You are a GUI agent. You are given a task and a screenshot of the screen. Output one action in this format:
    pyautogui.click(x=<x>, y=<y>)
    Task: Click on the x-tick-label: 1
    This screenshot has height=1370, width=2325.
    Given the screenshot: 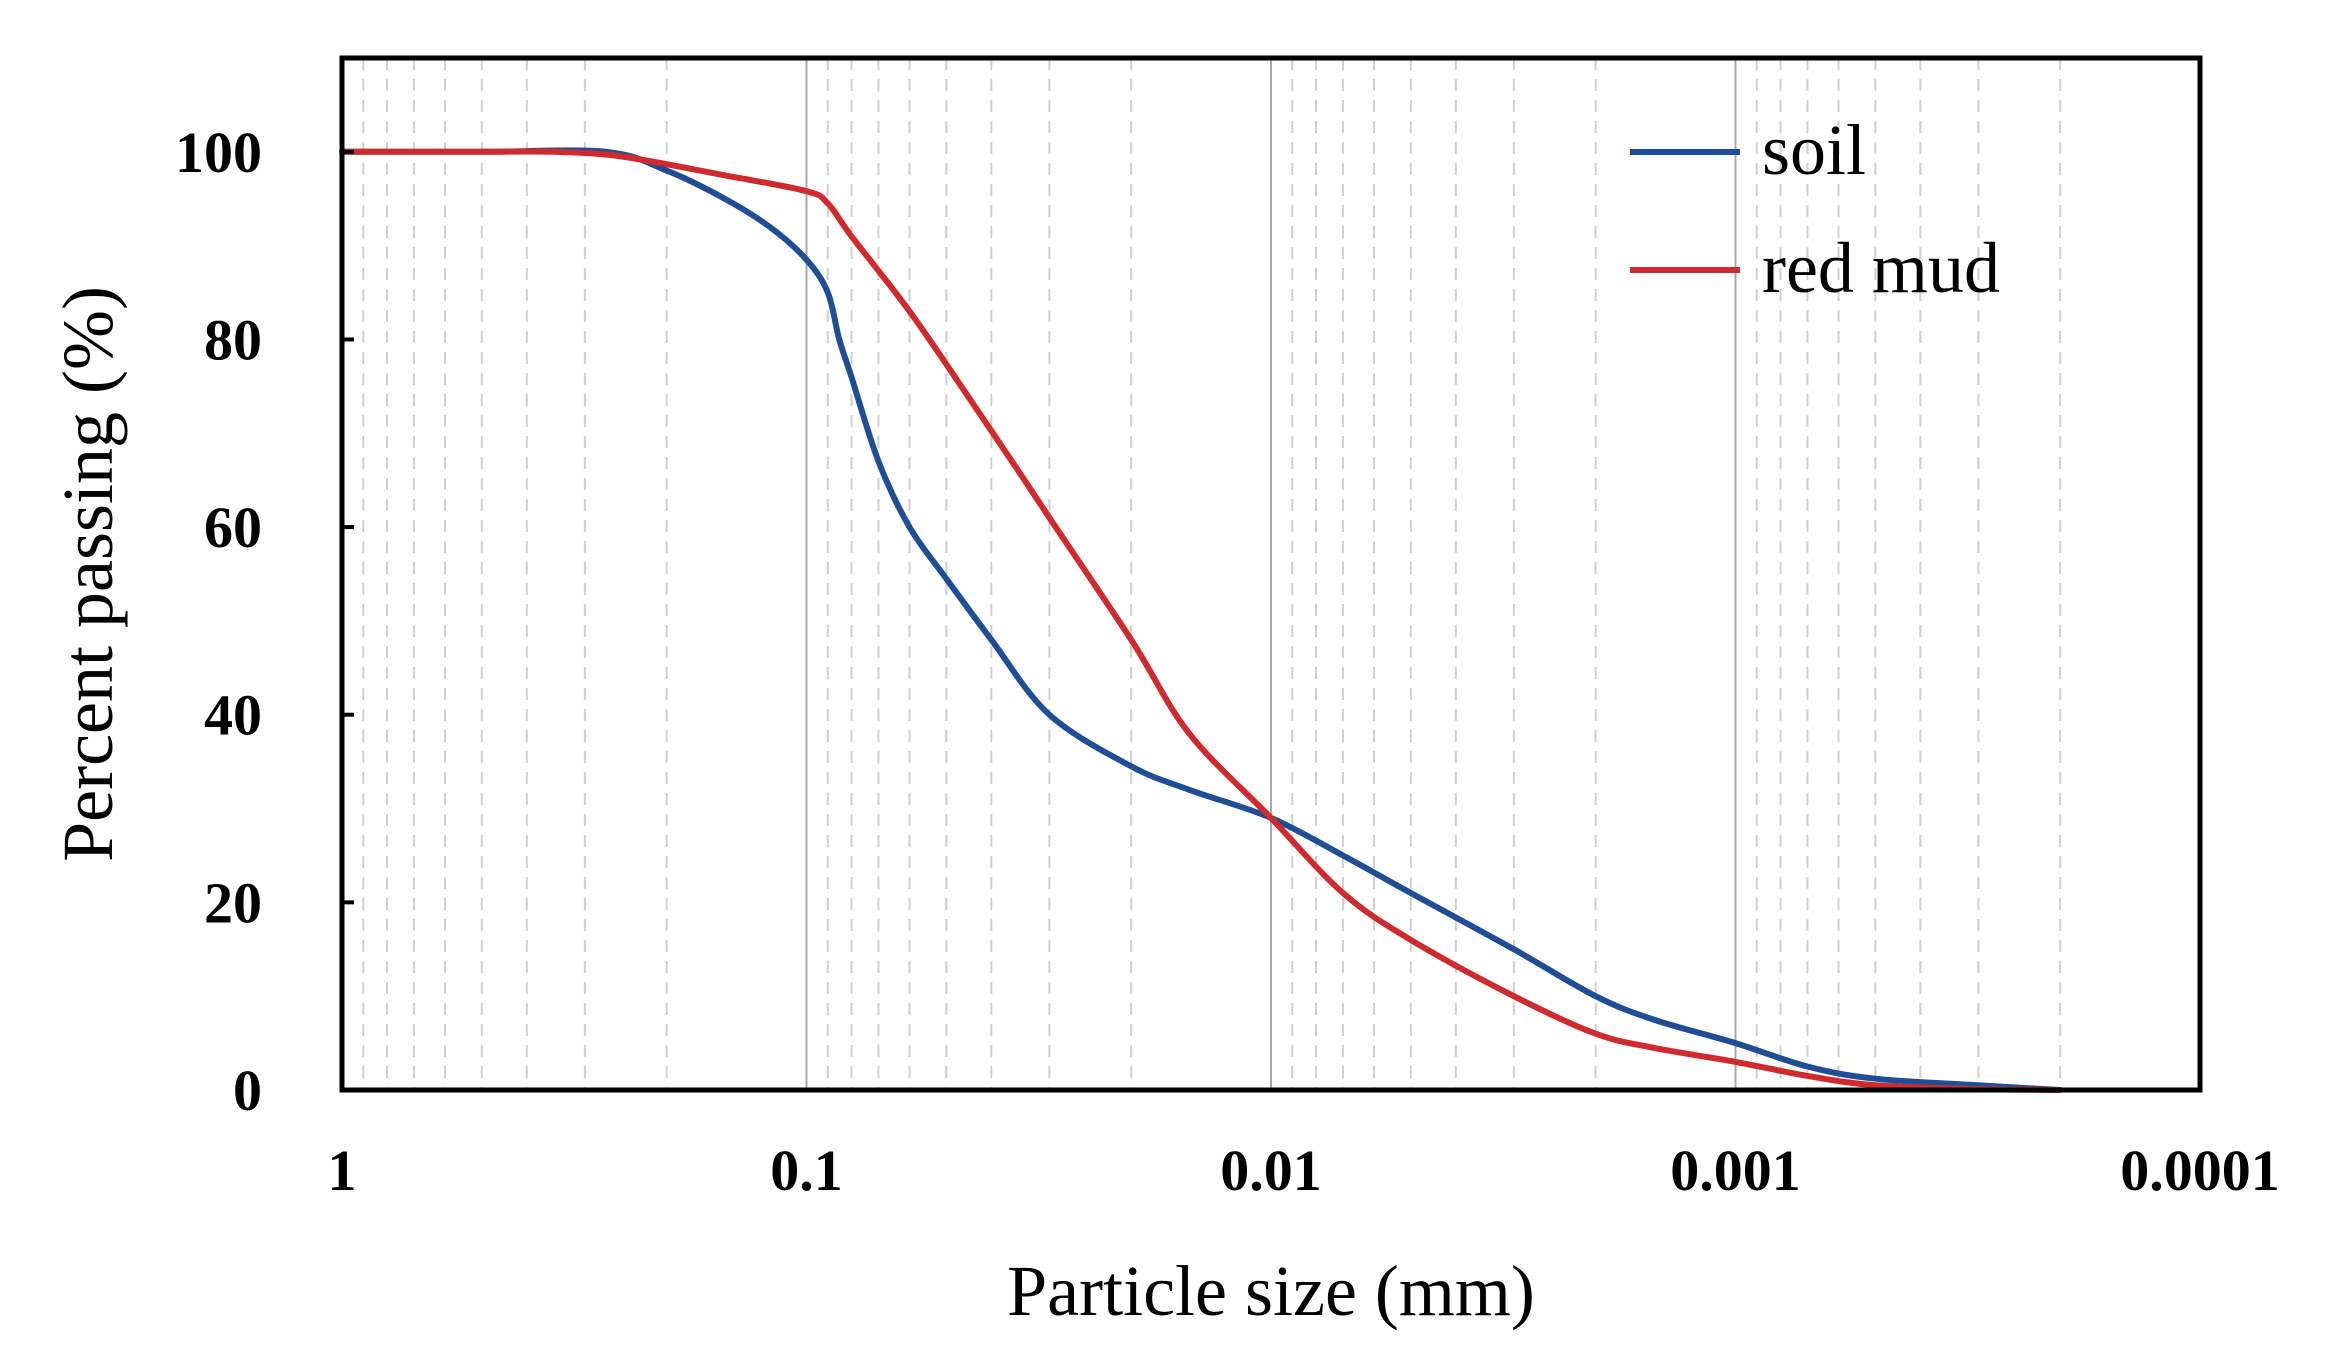 What is the action you would take?
    pyautogui.click(x=342, y=1170)
    